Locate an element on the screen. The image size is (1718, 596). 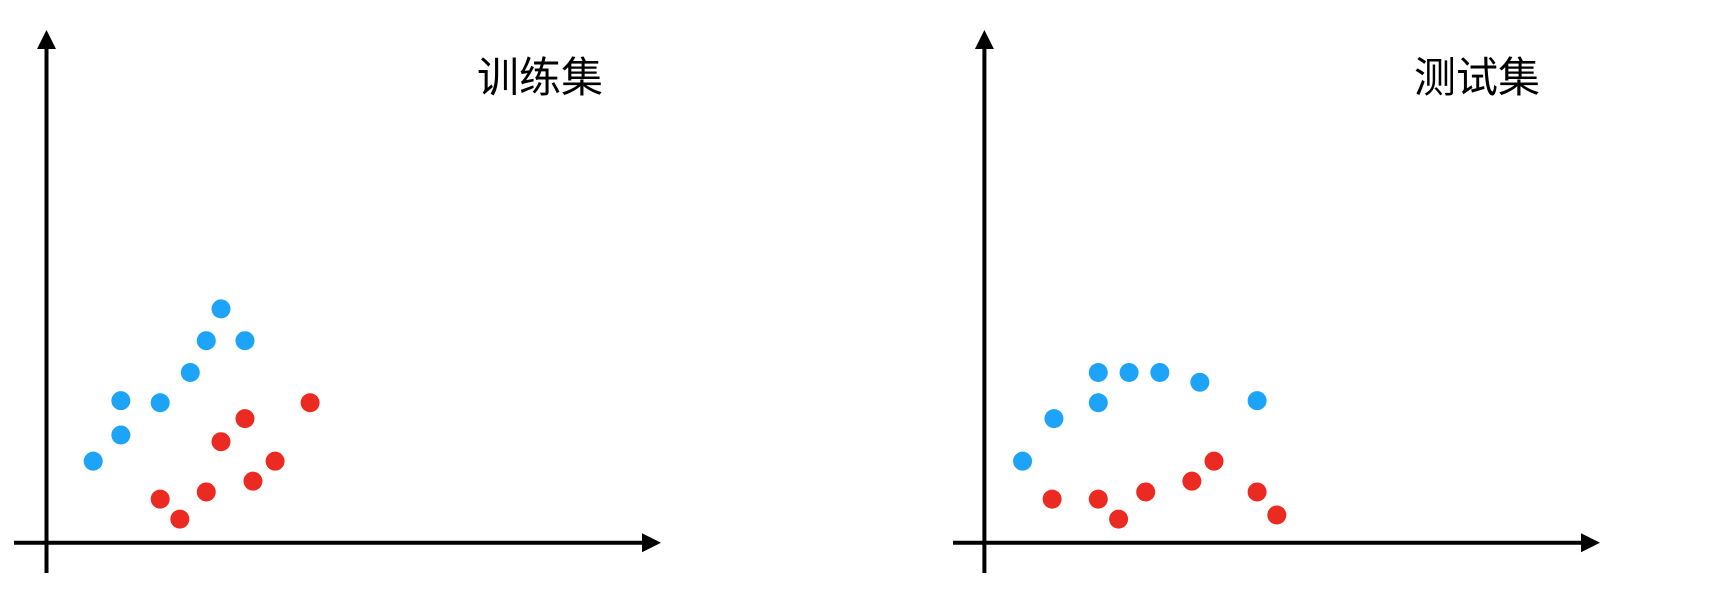
chart-title: 测试集 is located at coordinates (1477, 77).